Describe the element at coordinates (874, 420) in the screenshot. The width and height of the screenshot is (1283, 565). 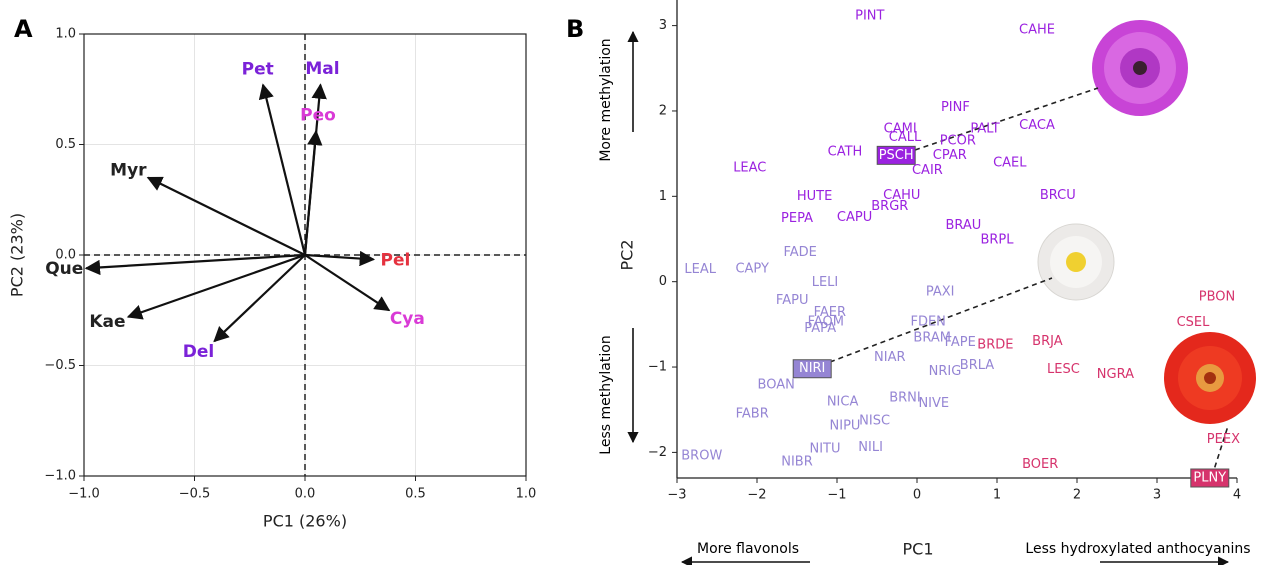
I see `species-label: NISC` at that location.